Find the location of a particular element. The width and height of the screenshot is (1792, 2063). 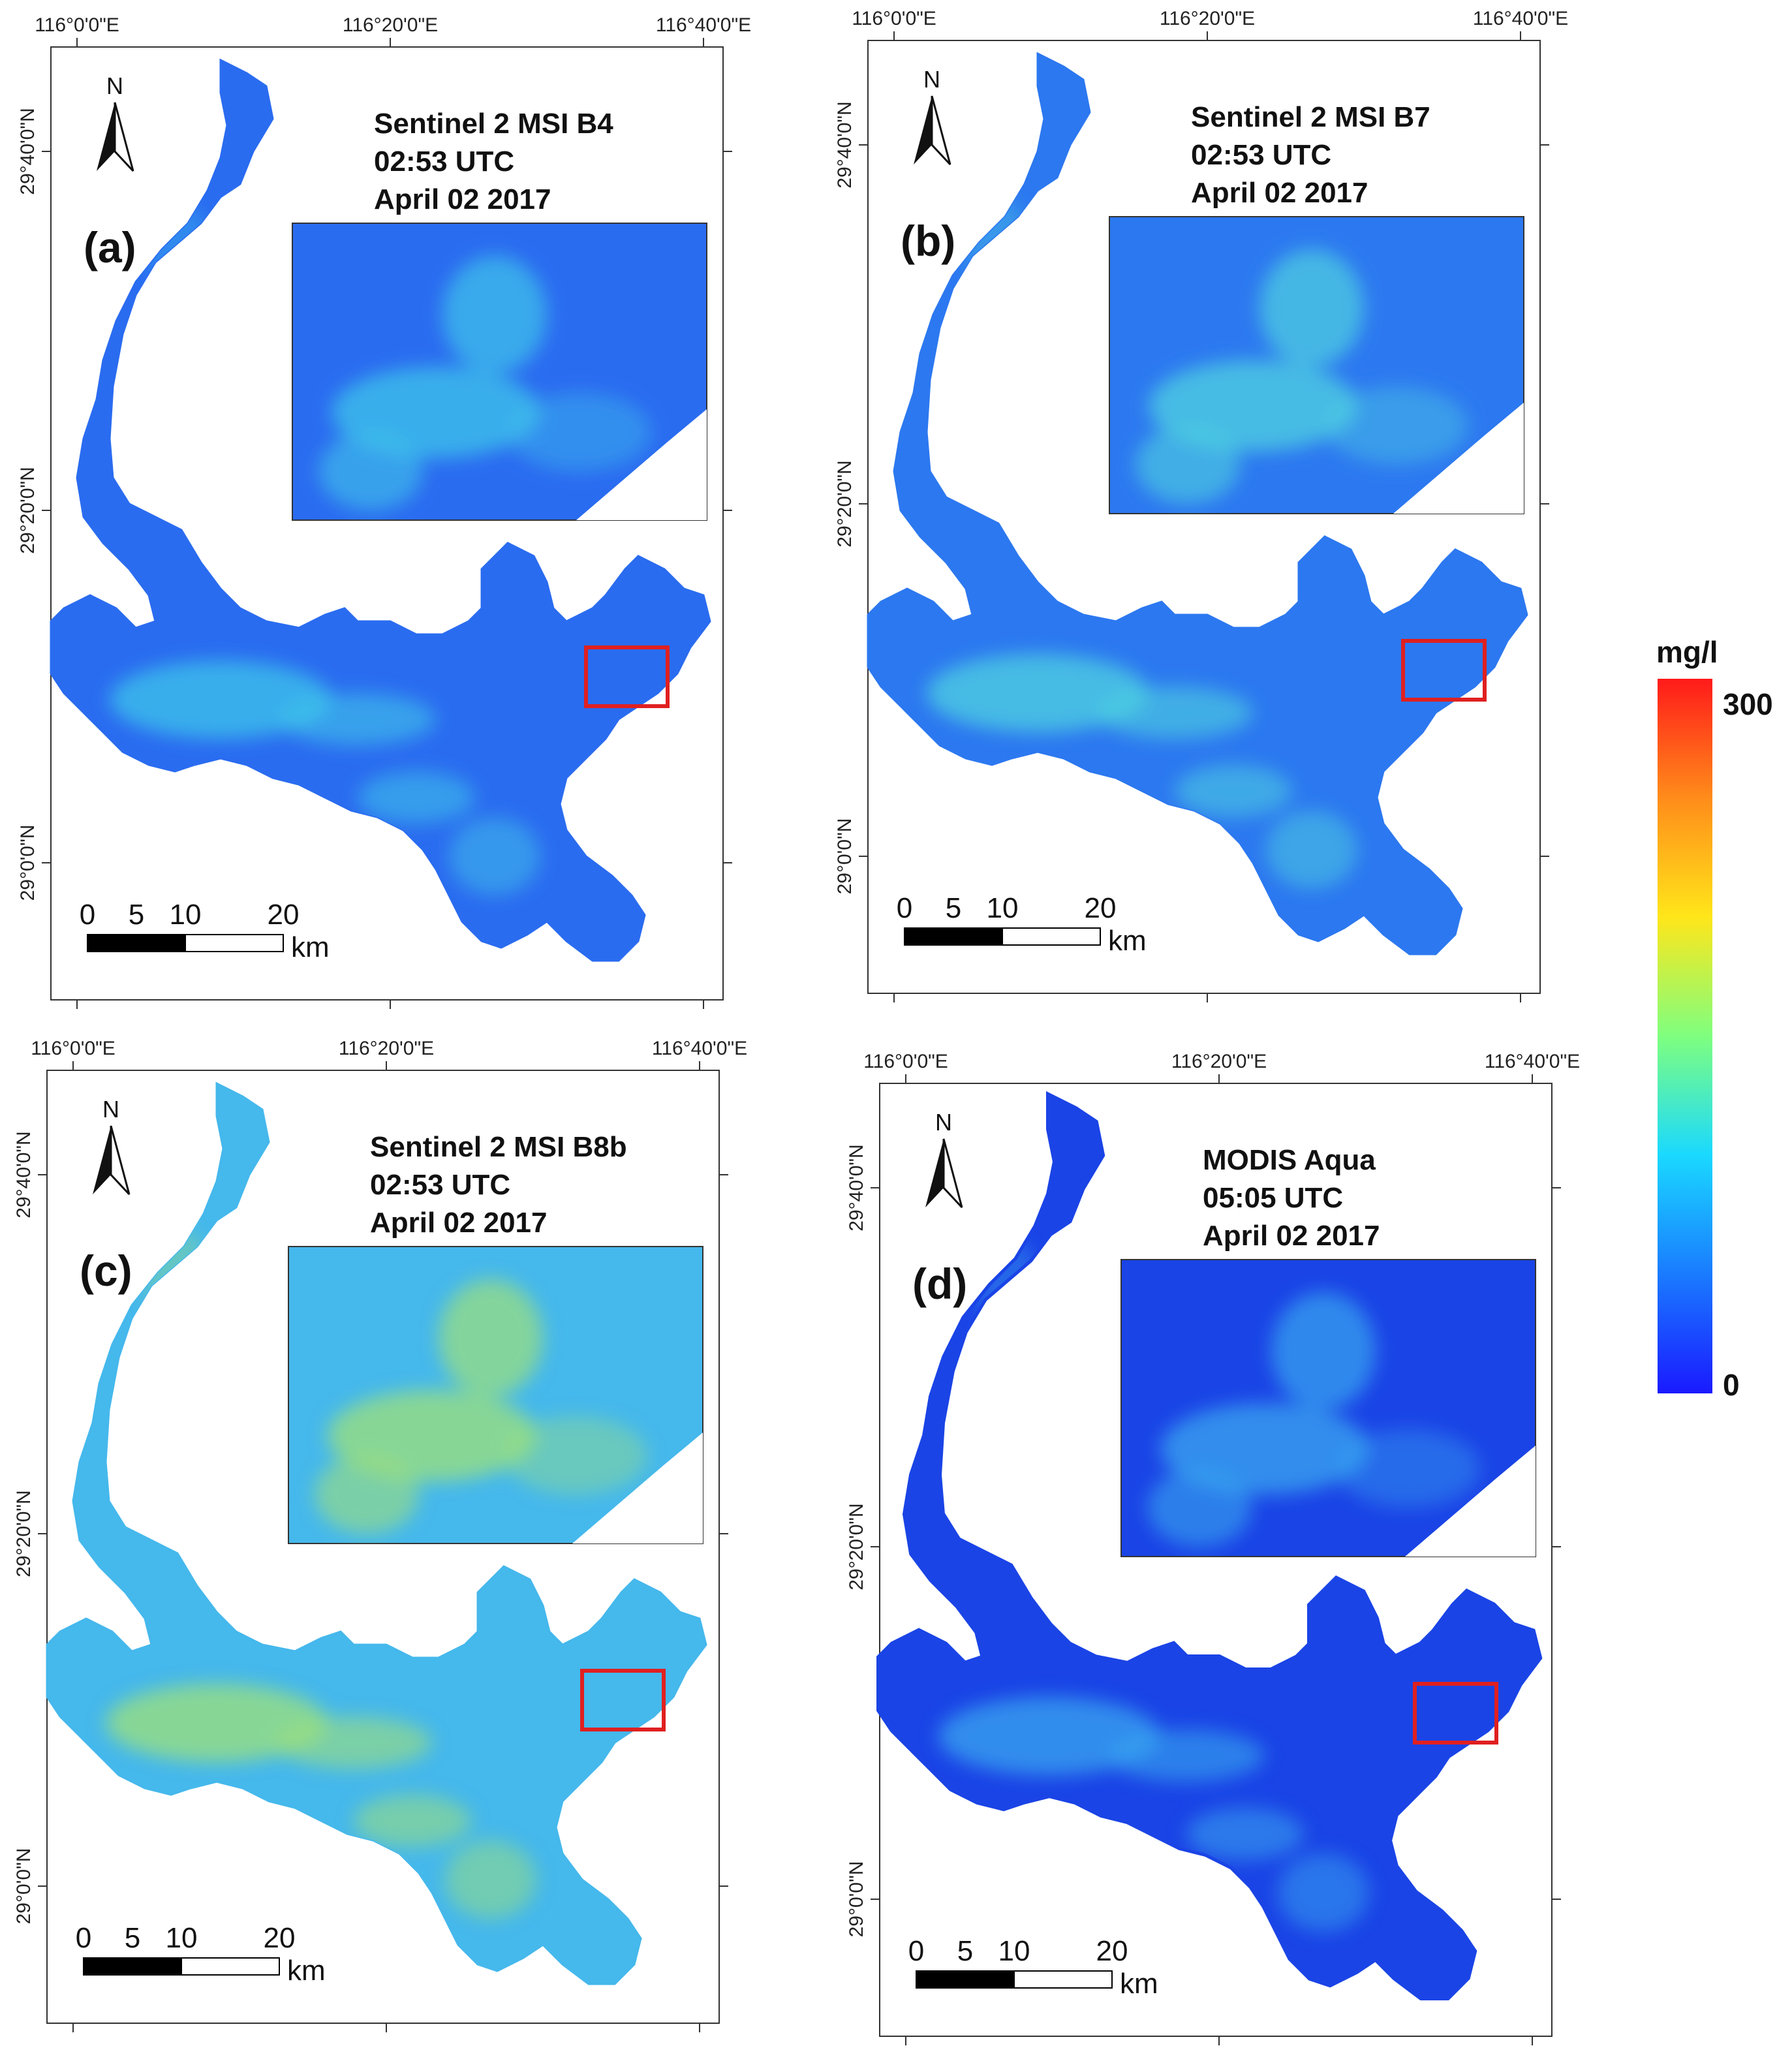

panel-title-line: MODIS Aqua is located at coordinates (1289, 1160).